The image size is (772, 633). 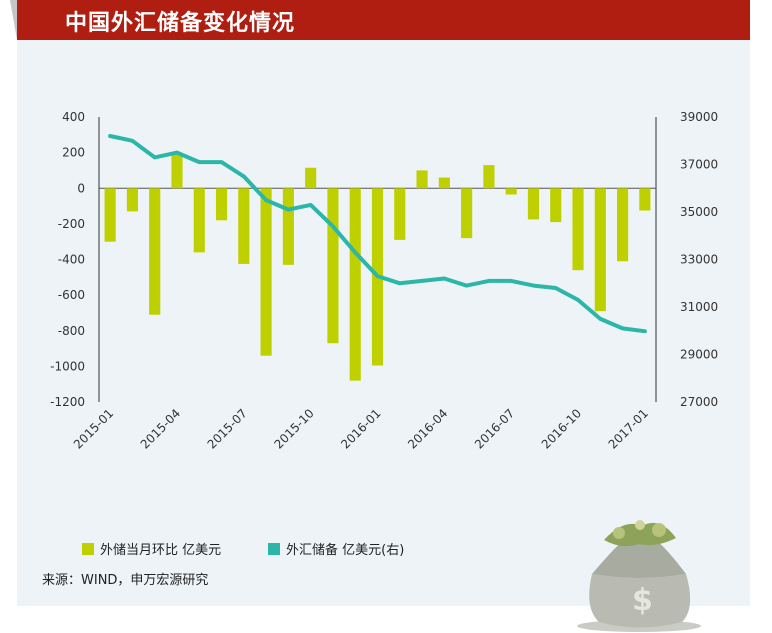 I want to click on right-tick-label: 35000, so click(x=699, y=212).